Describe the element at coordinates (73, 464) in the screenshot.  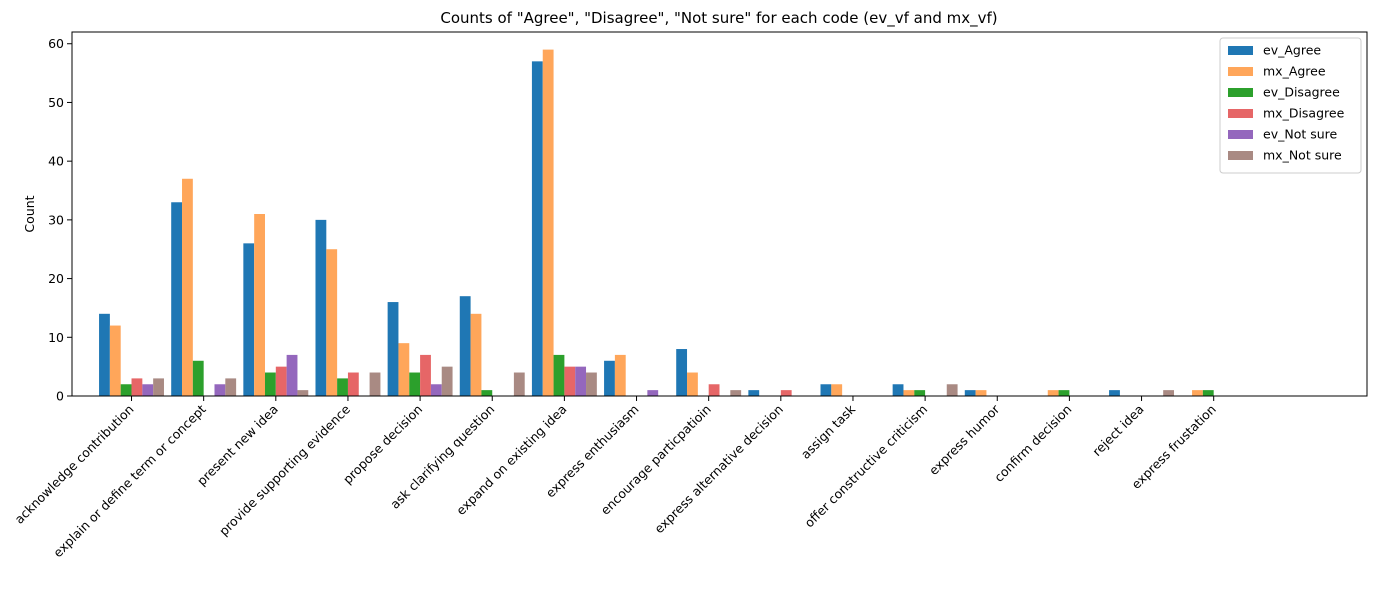
I see `x-tick-label: acknowledge contribution` at that location.